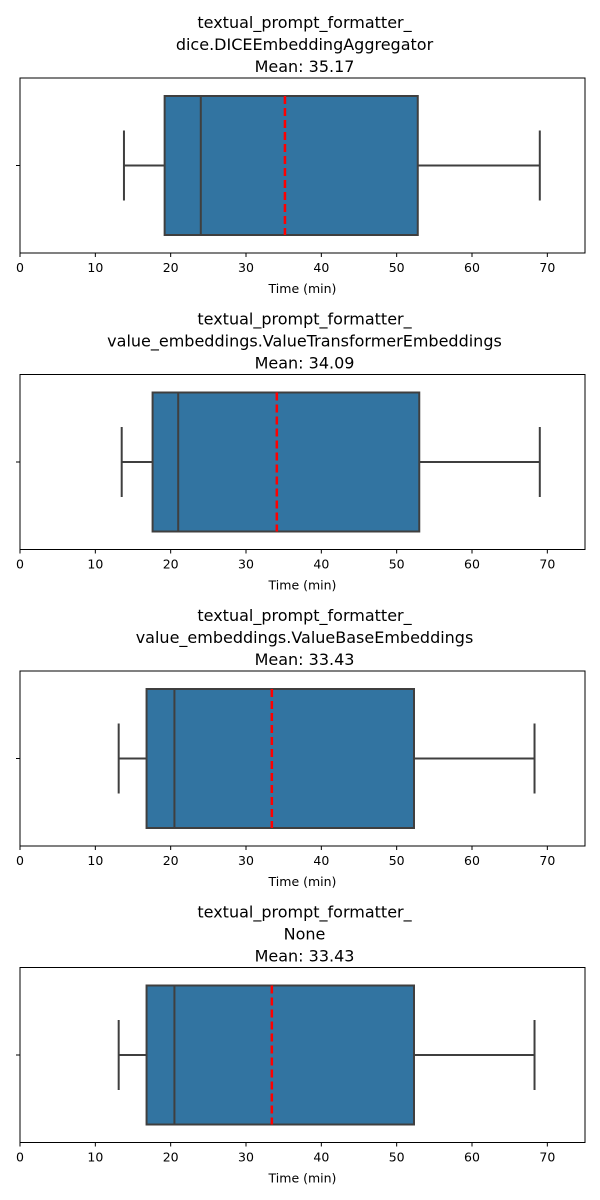  I want to click on chart-title-line: Mean: 35.17, so click(305, 66).